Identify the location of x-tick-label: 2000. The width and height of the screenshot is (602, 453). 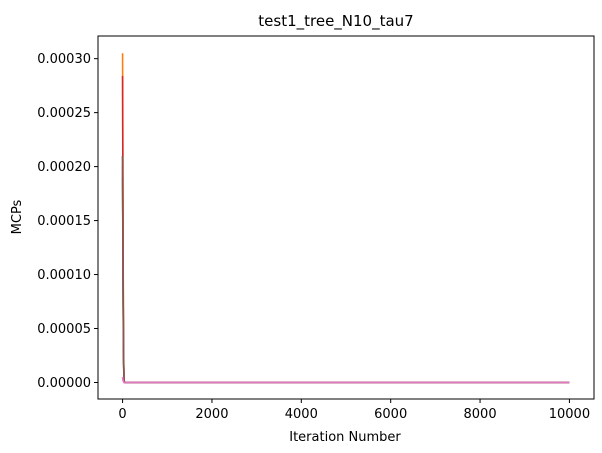
(211, 414).